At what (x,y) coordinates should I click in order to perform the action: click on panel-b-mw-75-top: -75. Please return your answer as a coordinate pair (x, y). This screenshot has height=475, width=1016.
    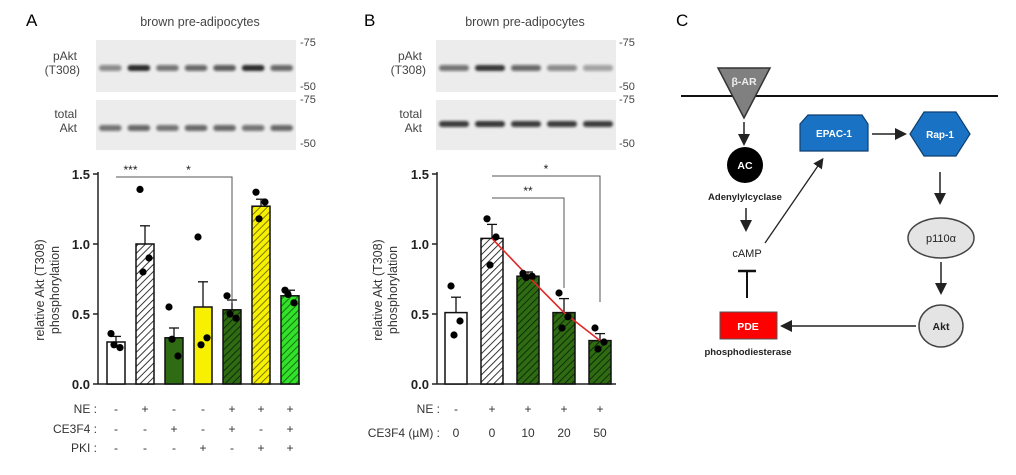
    Looking at the image, I should click on (627, 43).